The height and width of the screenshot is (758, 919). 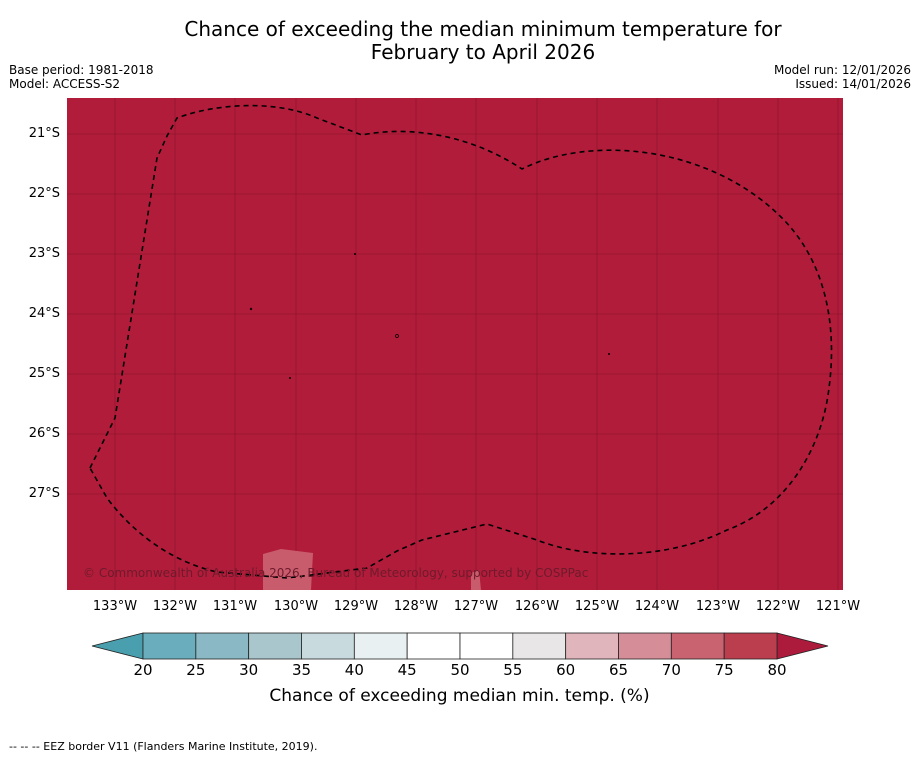 I want to click on colorbar, so click(x=460, y=646).